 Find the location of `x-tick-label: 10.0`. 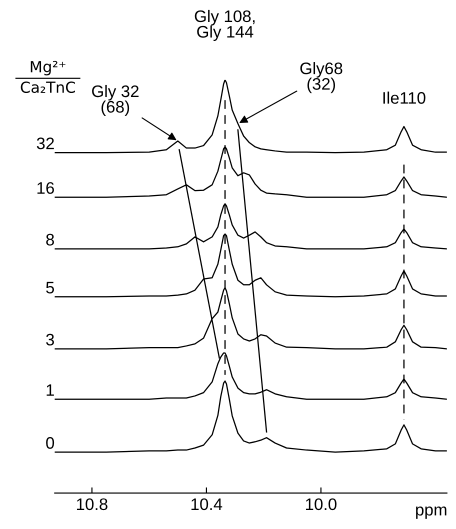

x-tick-label: 10.0 is located at coordinates (321, 504).